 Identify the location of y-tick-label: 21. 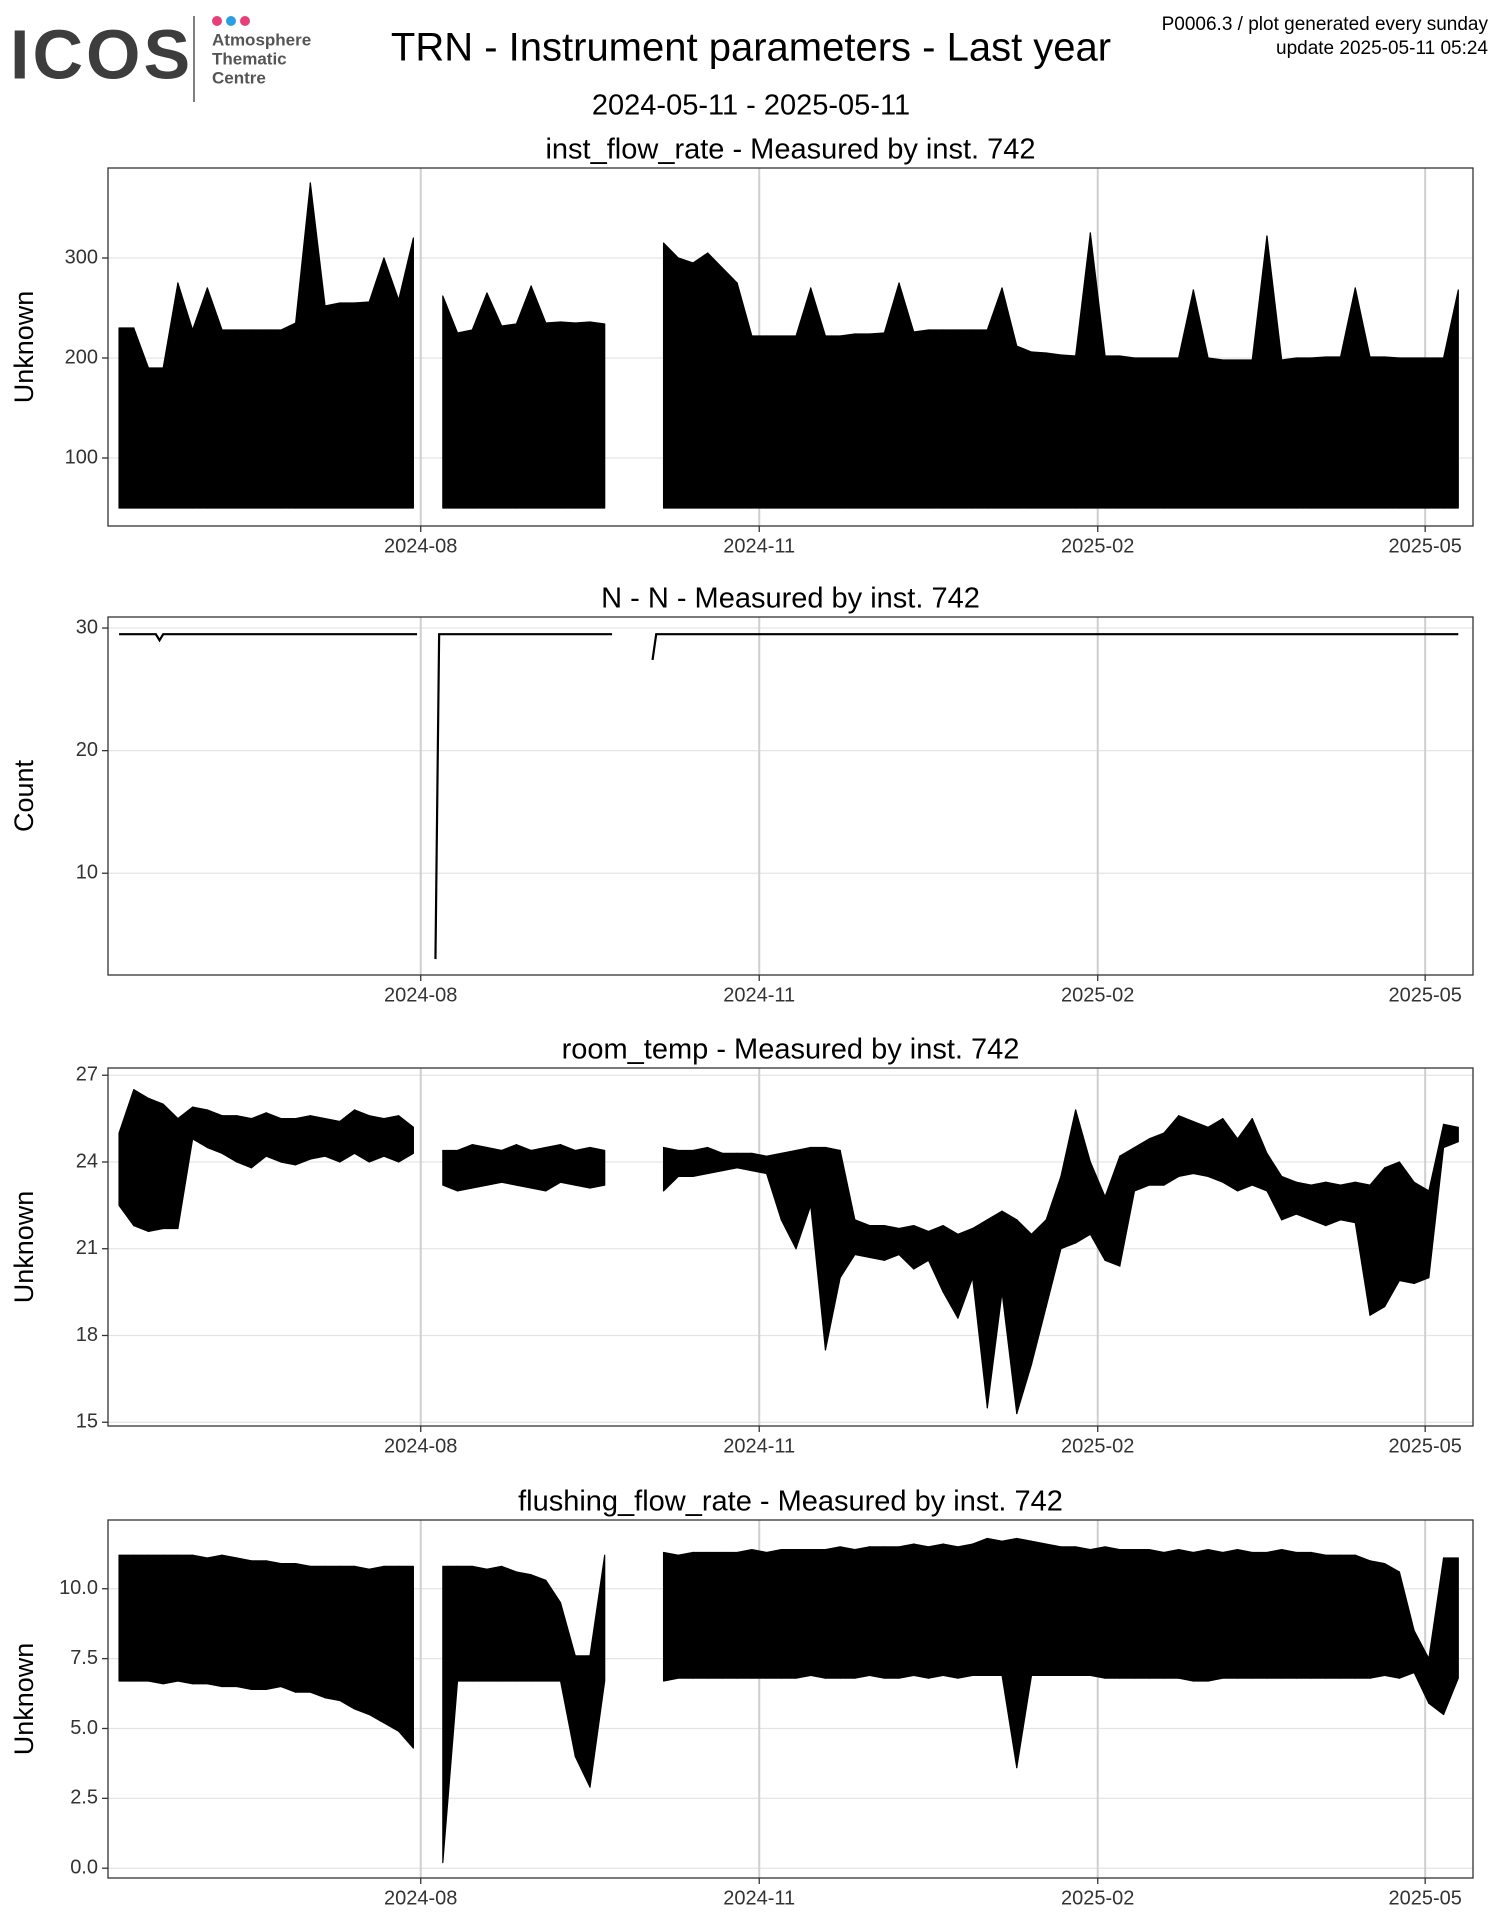
(87, 1248).